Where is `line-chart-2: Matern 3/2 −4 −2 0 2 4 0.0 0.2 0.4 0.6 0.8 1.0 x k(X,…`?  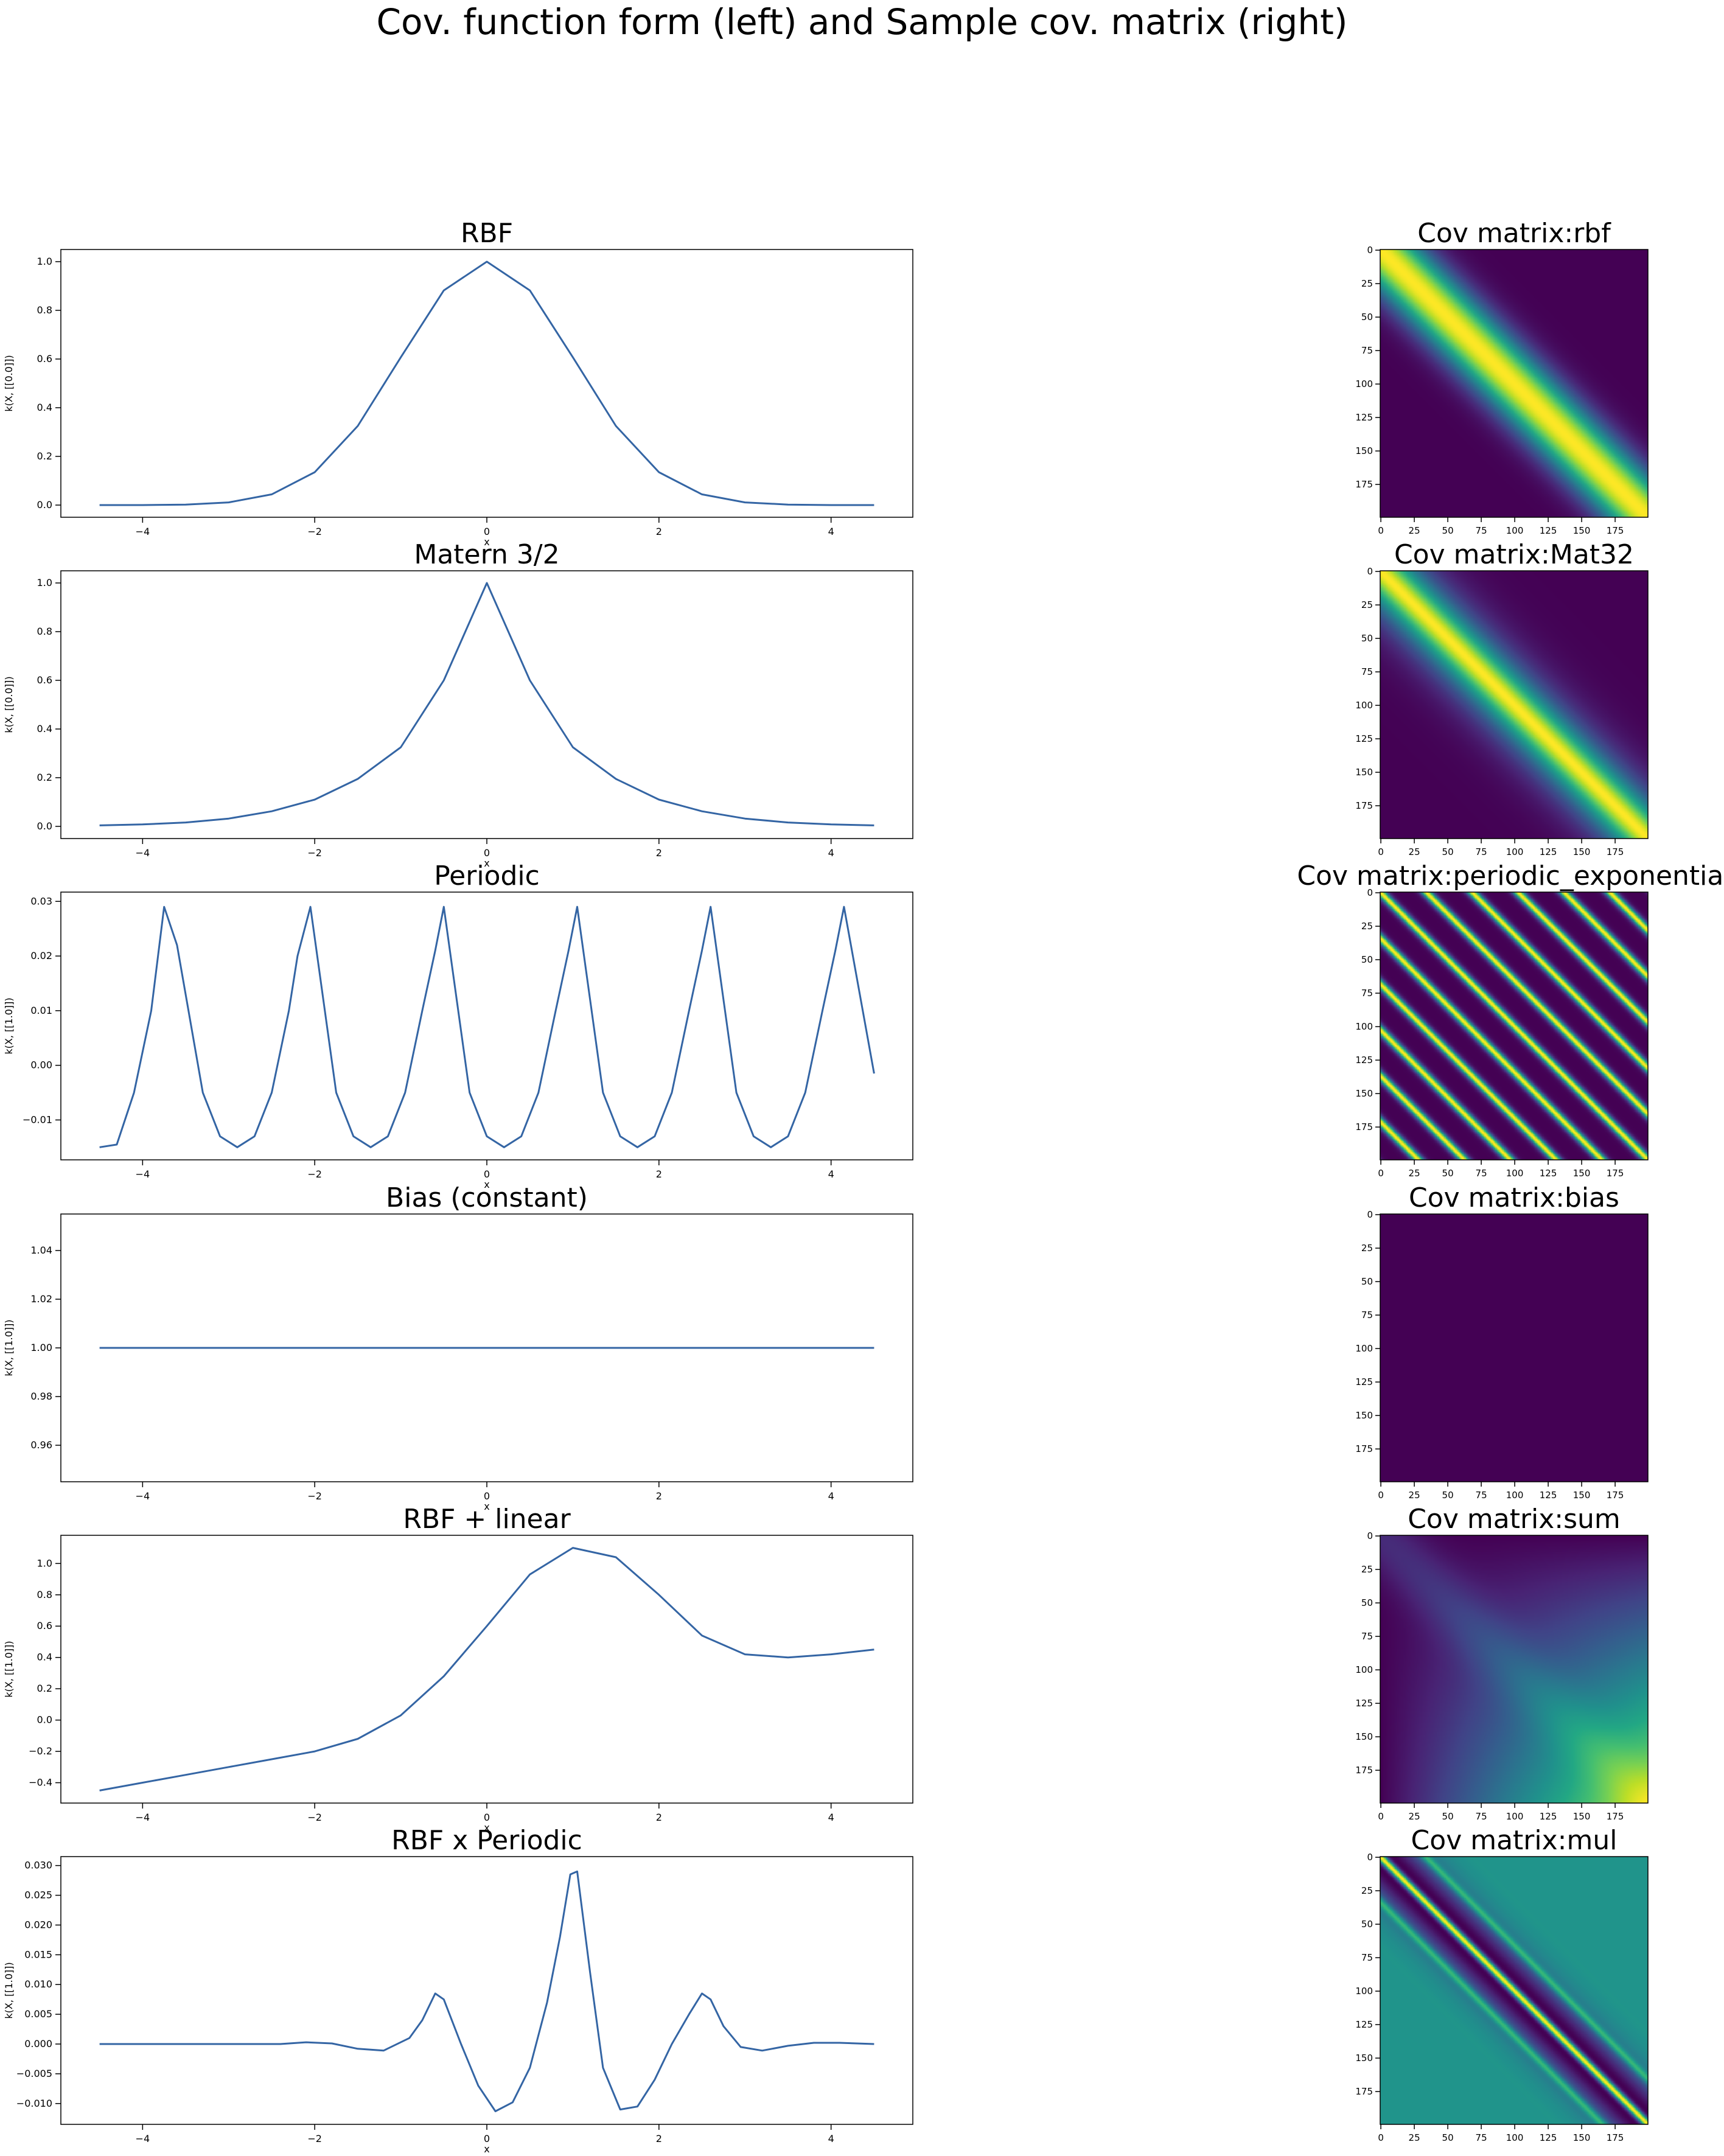 line-chart-2: Matern 3/2 −4 −2 0 2 4 0.0 0.2 0.4 0.6 0.8 1.0 x k(X,… is located at coordinates (458, 704).